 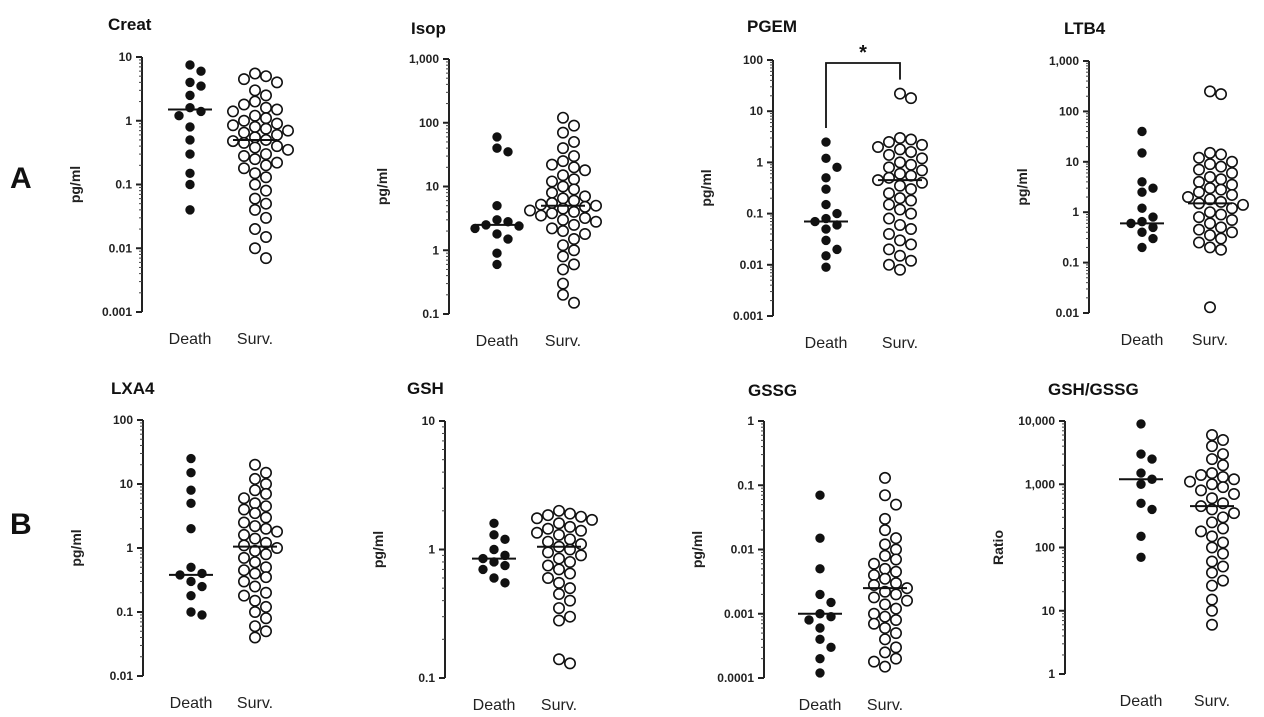 I want to click on y-tick-label: 100, so click(x=123, y=420).